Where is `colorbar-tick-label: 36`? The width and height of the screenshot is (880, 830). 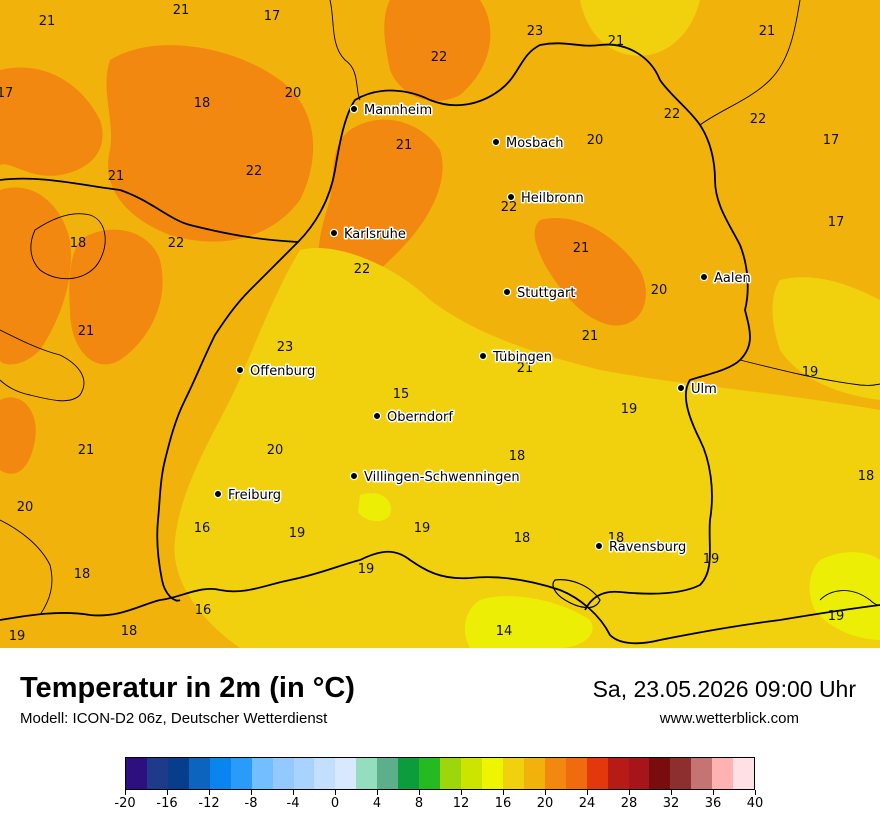 colorbar-tick-label: 36 is located at coordinates (713, 803).